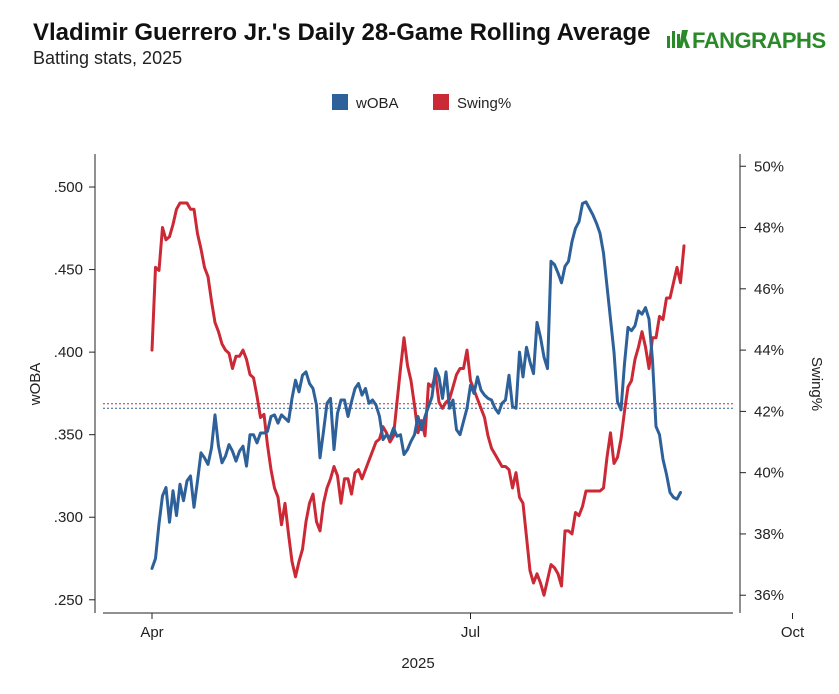  I want to click on y-right-tick-label: 40%, so click(769, 473).